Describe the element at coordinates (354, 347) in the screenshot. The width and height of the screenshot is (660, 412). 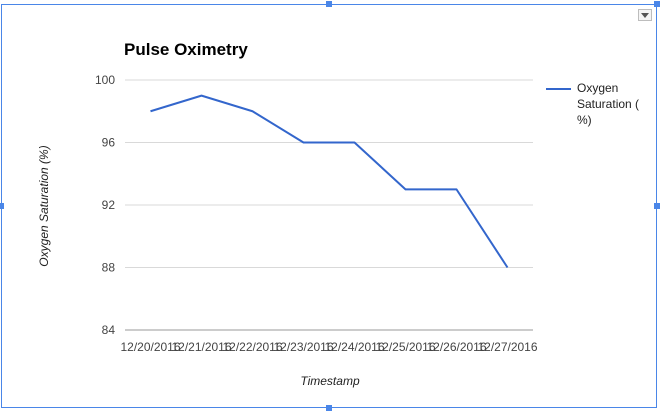
I see `x-tick-label: 12/24/2016` at that location.